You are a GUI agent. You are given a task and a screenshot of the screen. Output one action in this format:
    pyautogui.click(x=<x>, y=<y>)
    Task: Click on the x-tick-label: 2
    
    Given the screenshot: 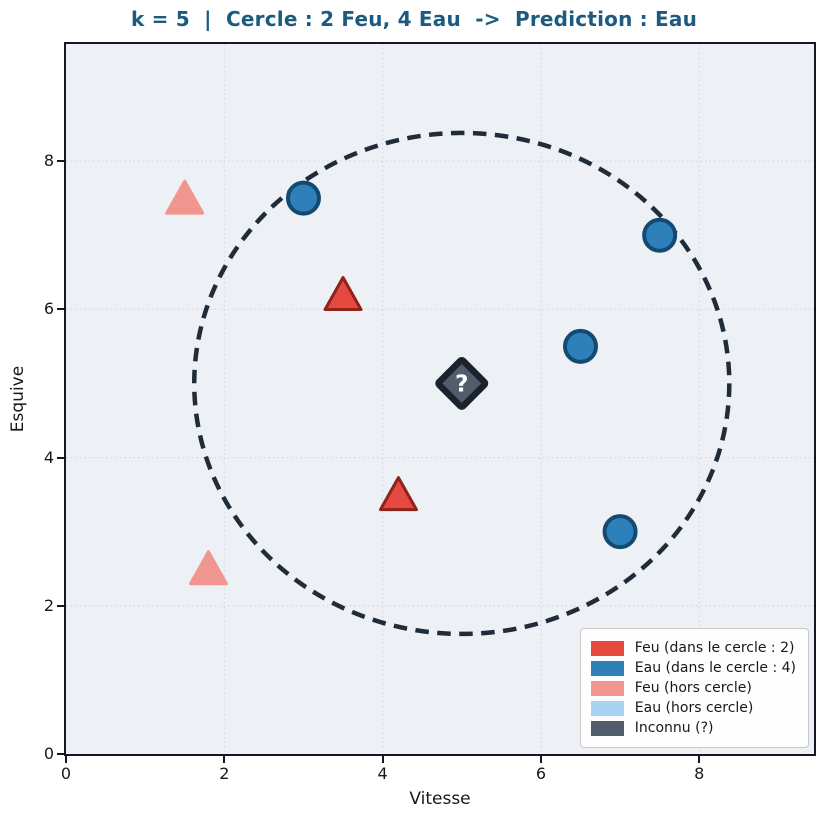 What is the action you would take?
    pyautogui.click(x=224, y=773)
    